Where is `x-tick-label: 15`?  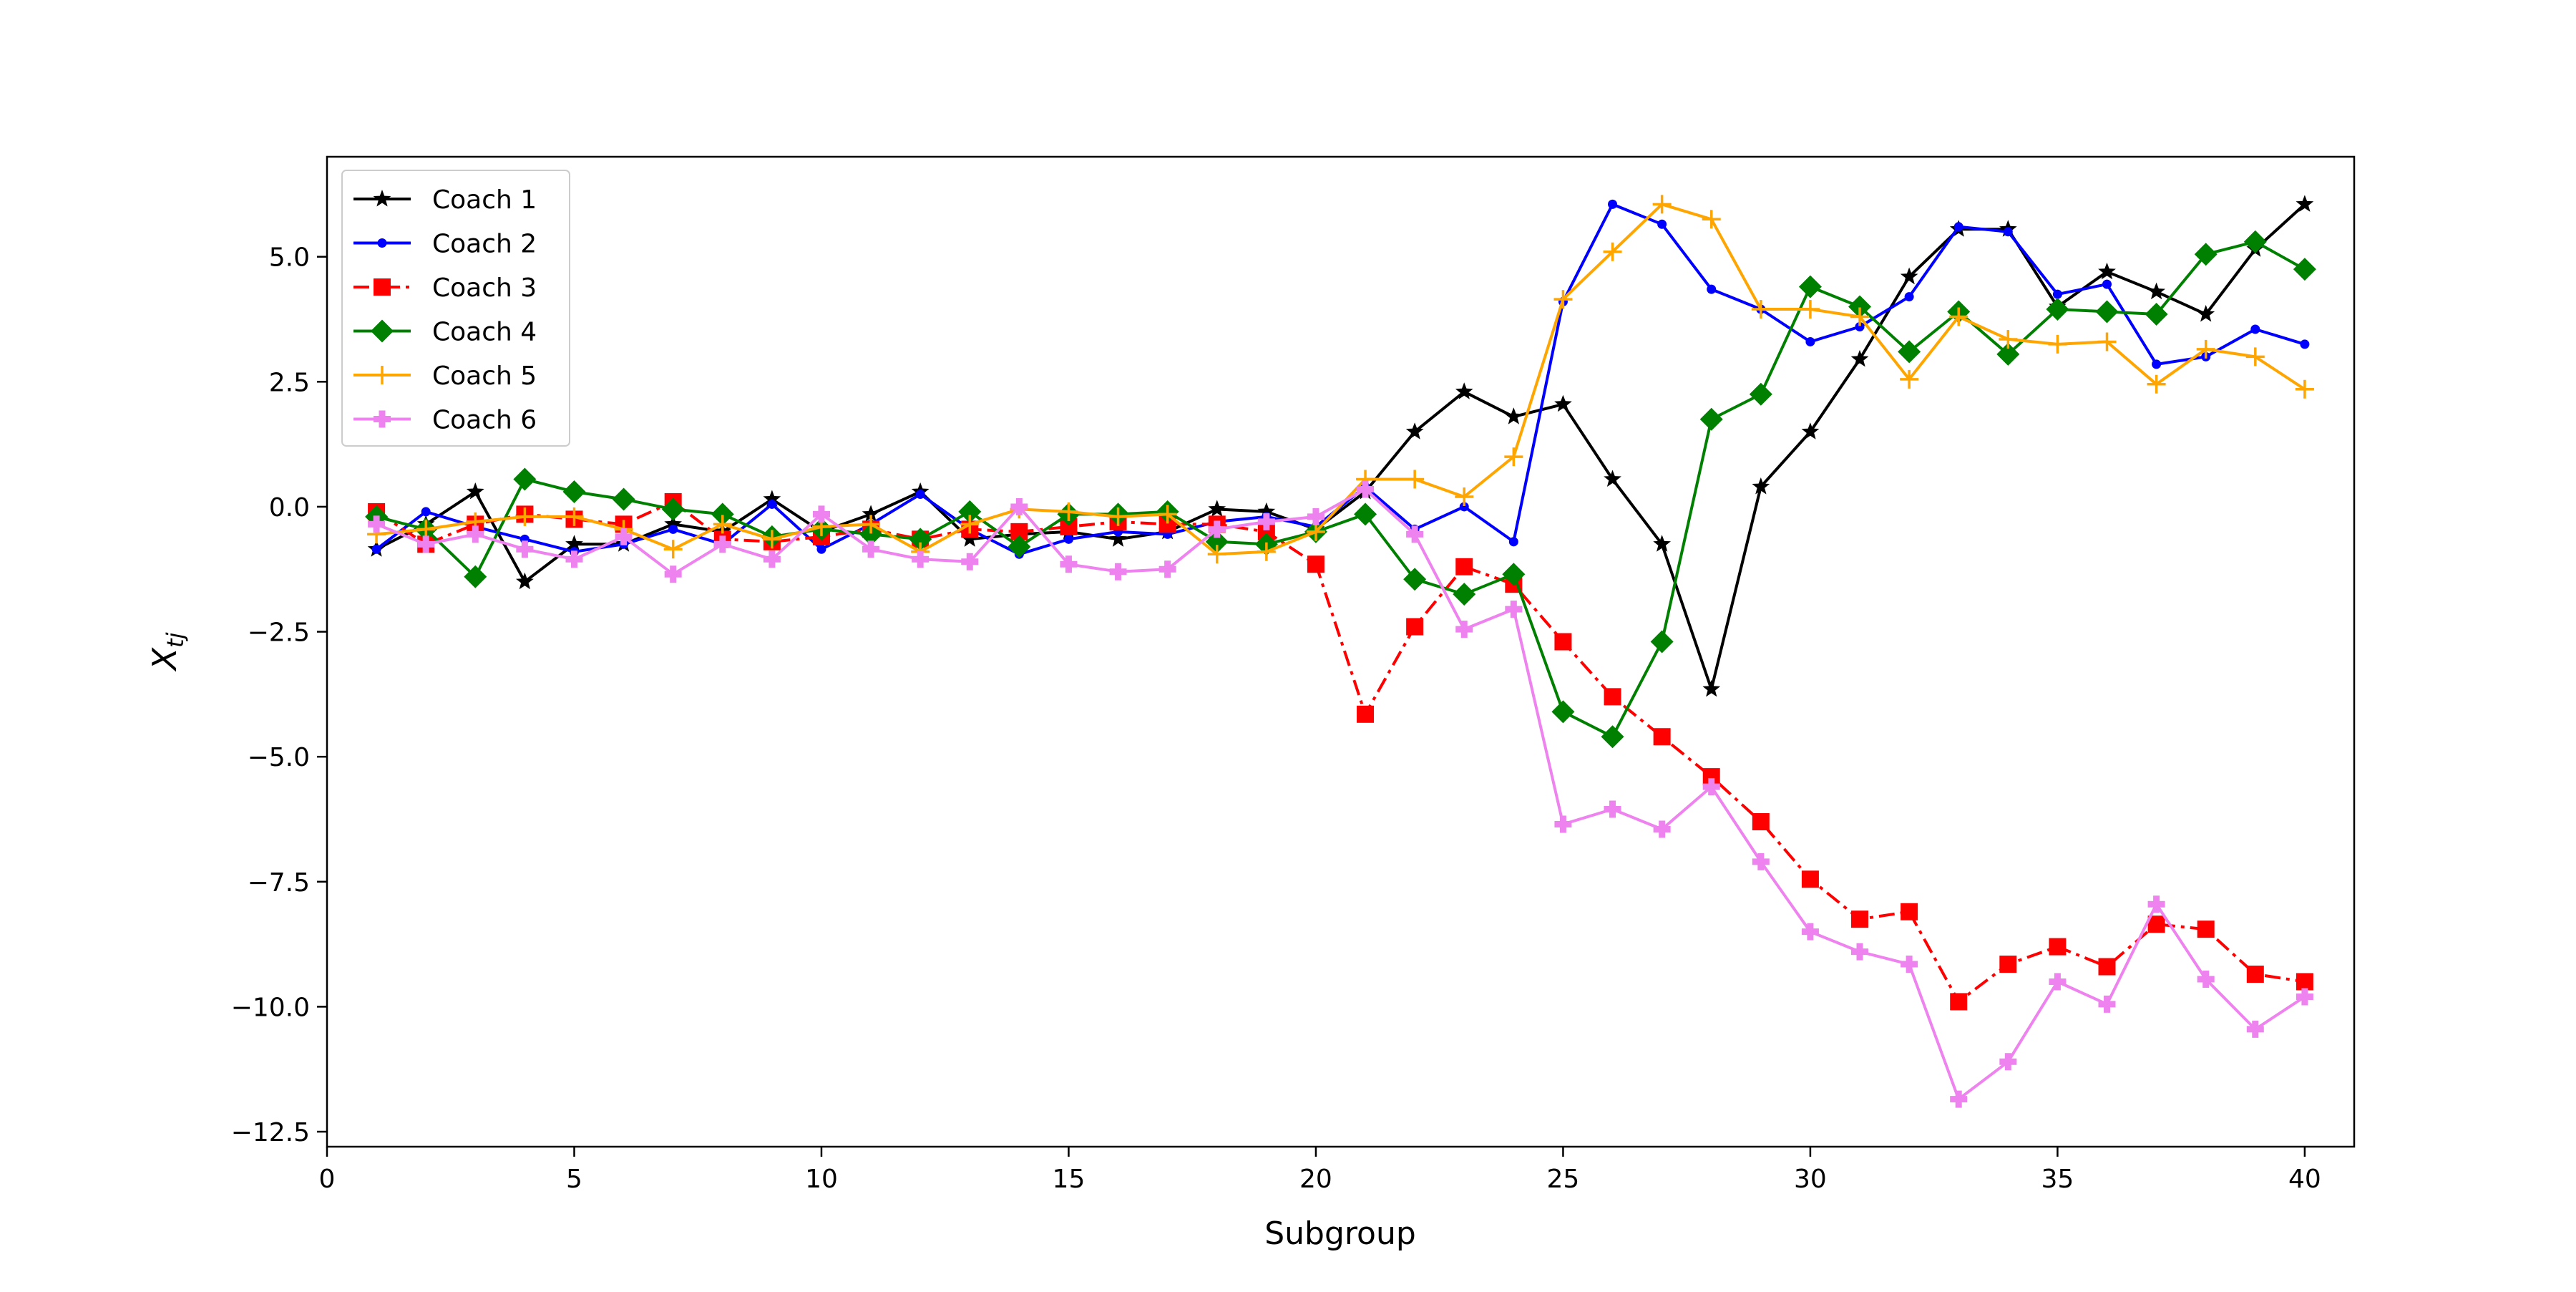 x-tick-label: 15 is located at coordinates (1069, 1179).